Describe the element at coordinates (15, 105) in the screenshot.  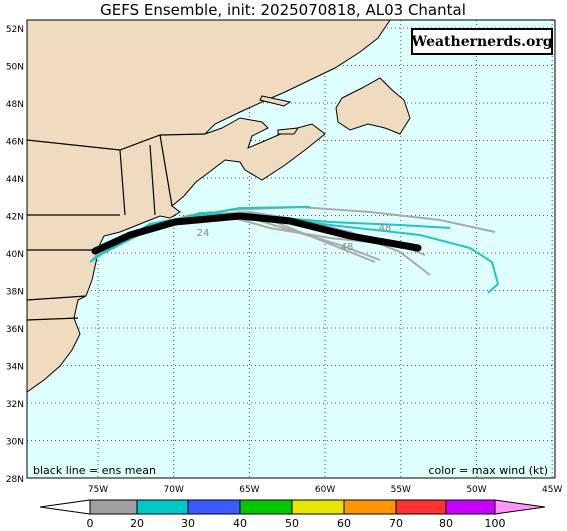
I see `lat-label: 48N` at that location.